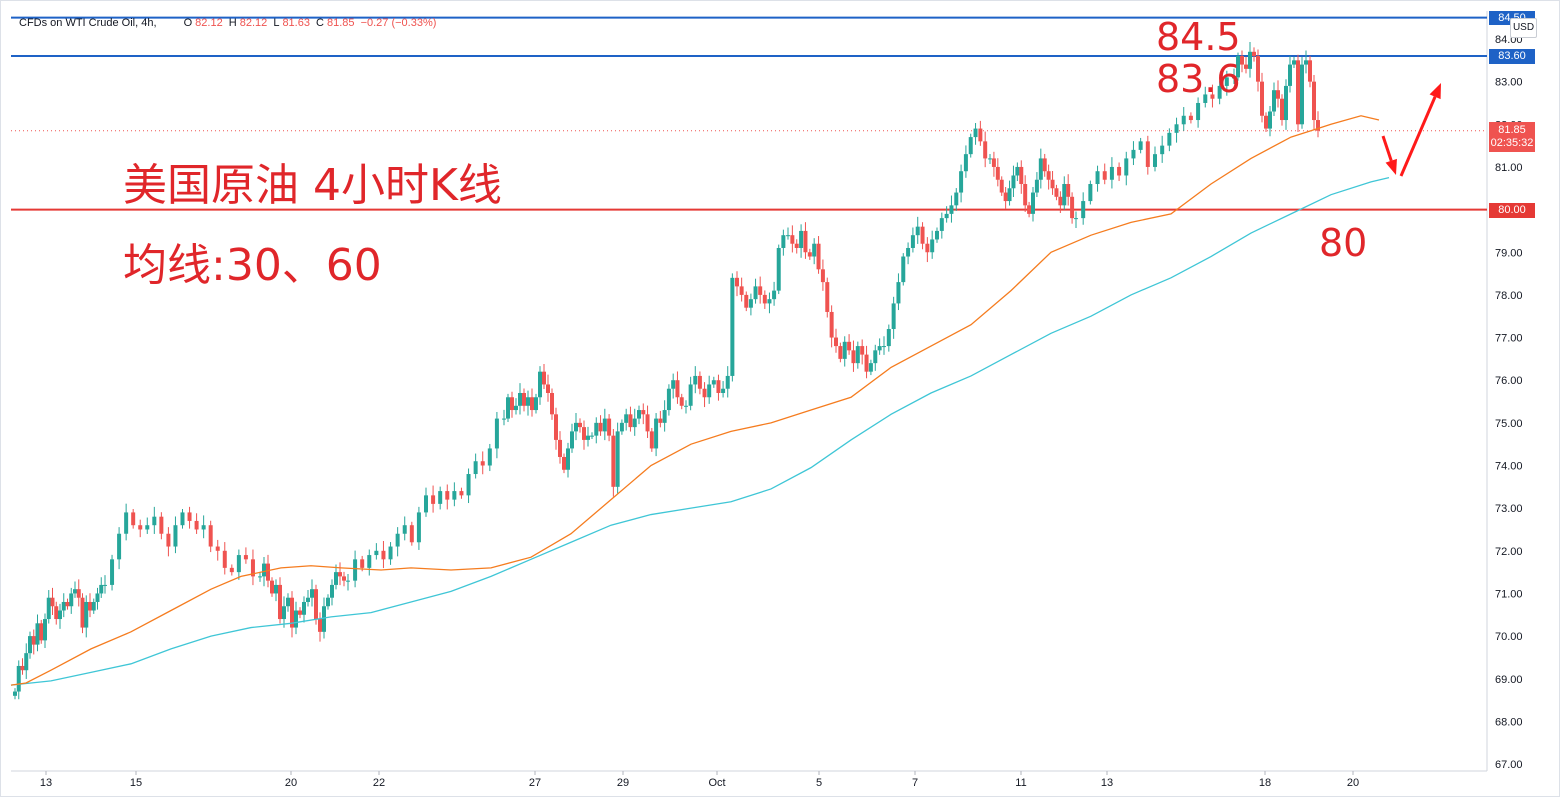 The height and width of the screenshot is (798, 1560). Describe the element at coordinates (312, 185) in the screenshot. I see `annotation-title: 美国原油 4小时K线` at that location.